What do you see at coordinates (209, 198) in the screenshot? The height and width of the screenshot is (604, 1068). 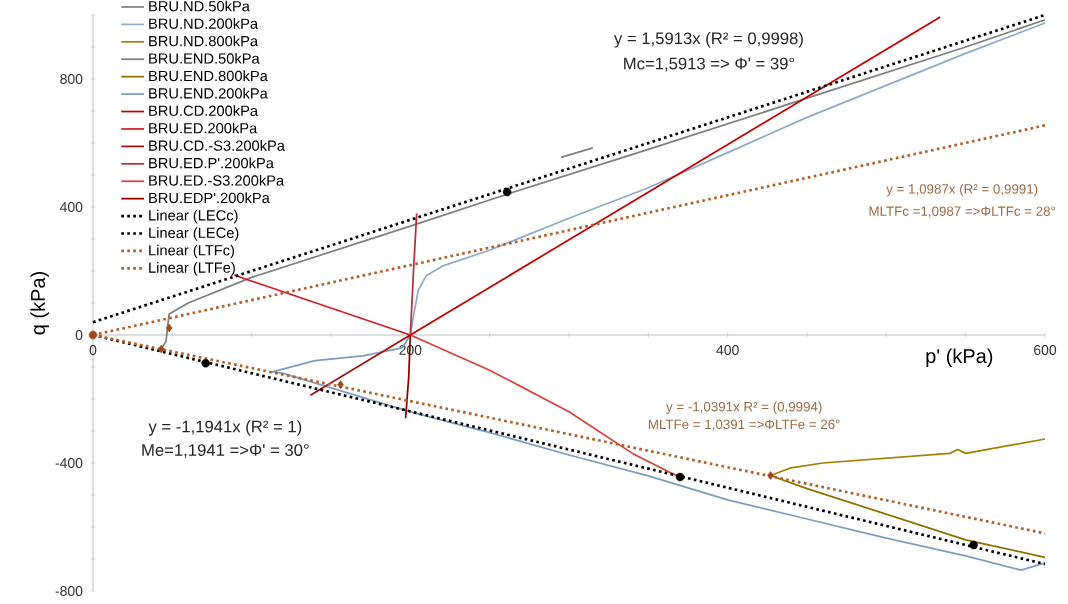 I see `legend-label: BRU.EDP'.200kPa` at bounding box center [209, 198].